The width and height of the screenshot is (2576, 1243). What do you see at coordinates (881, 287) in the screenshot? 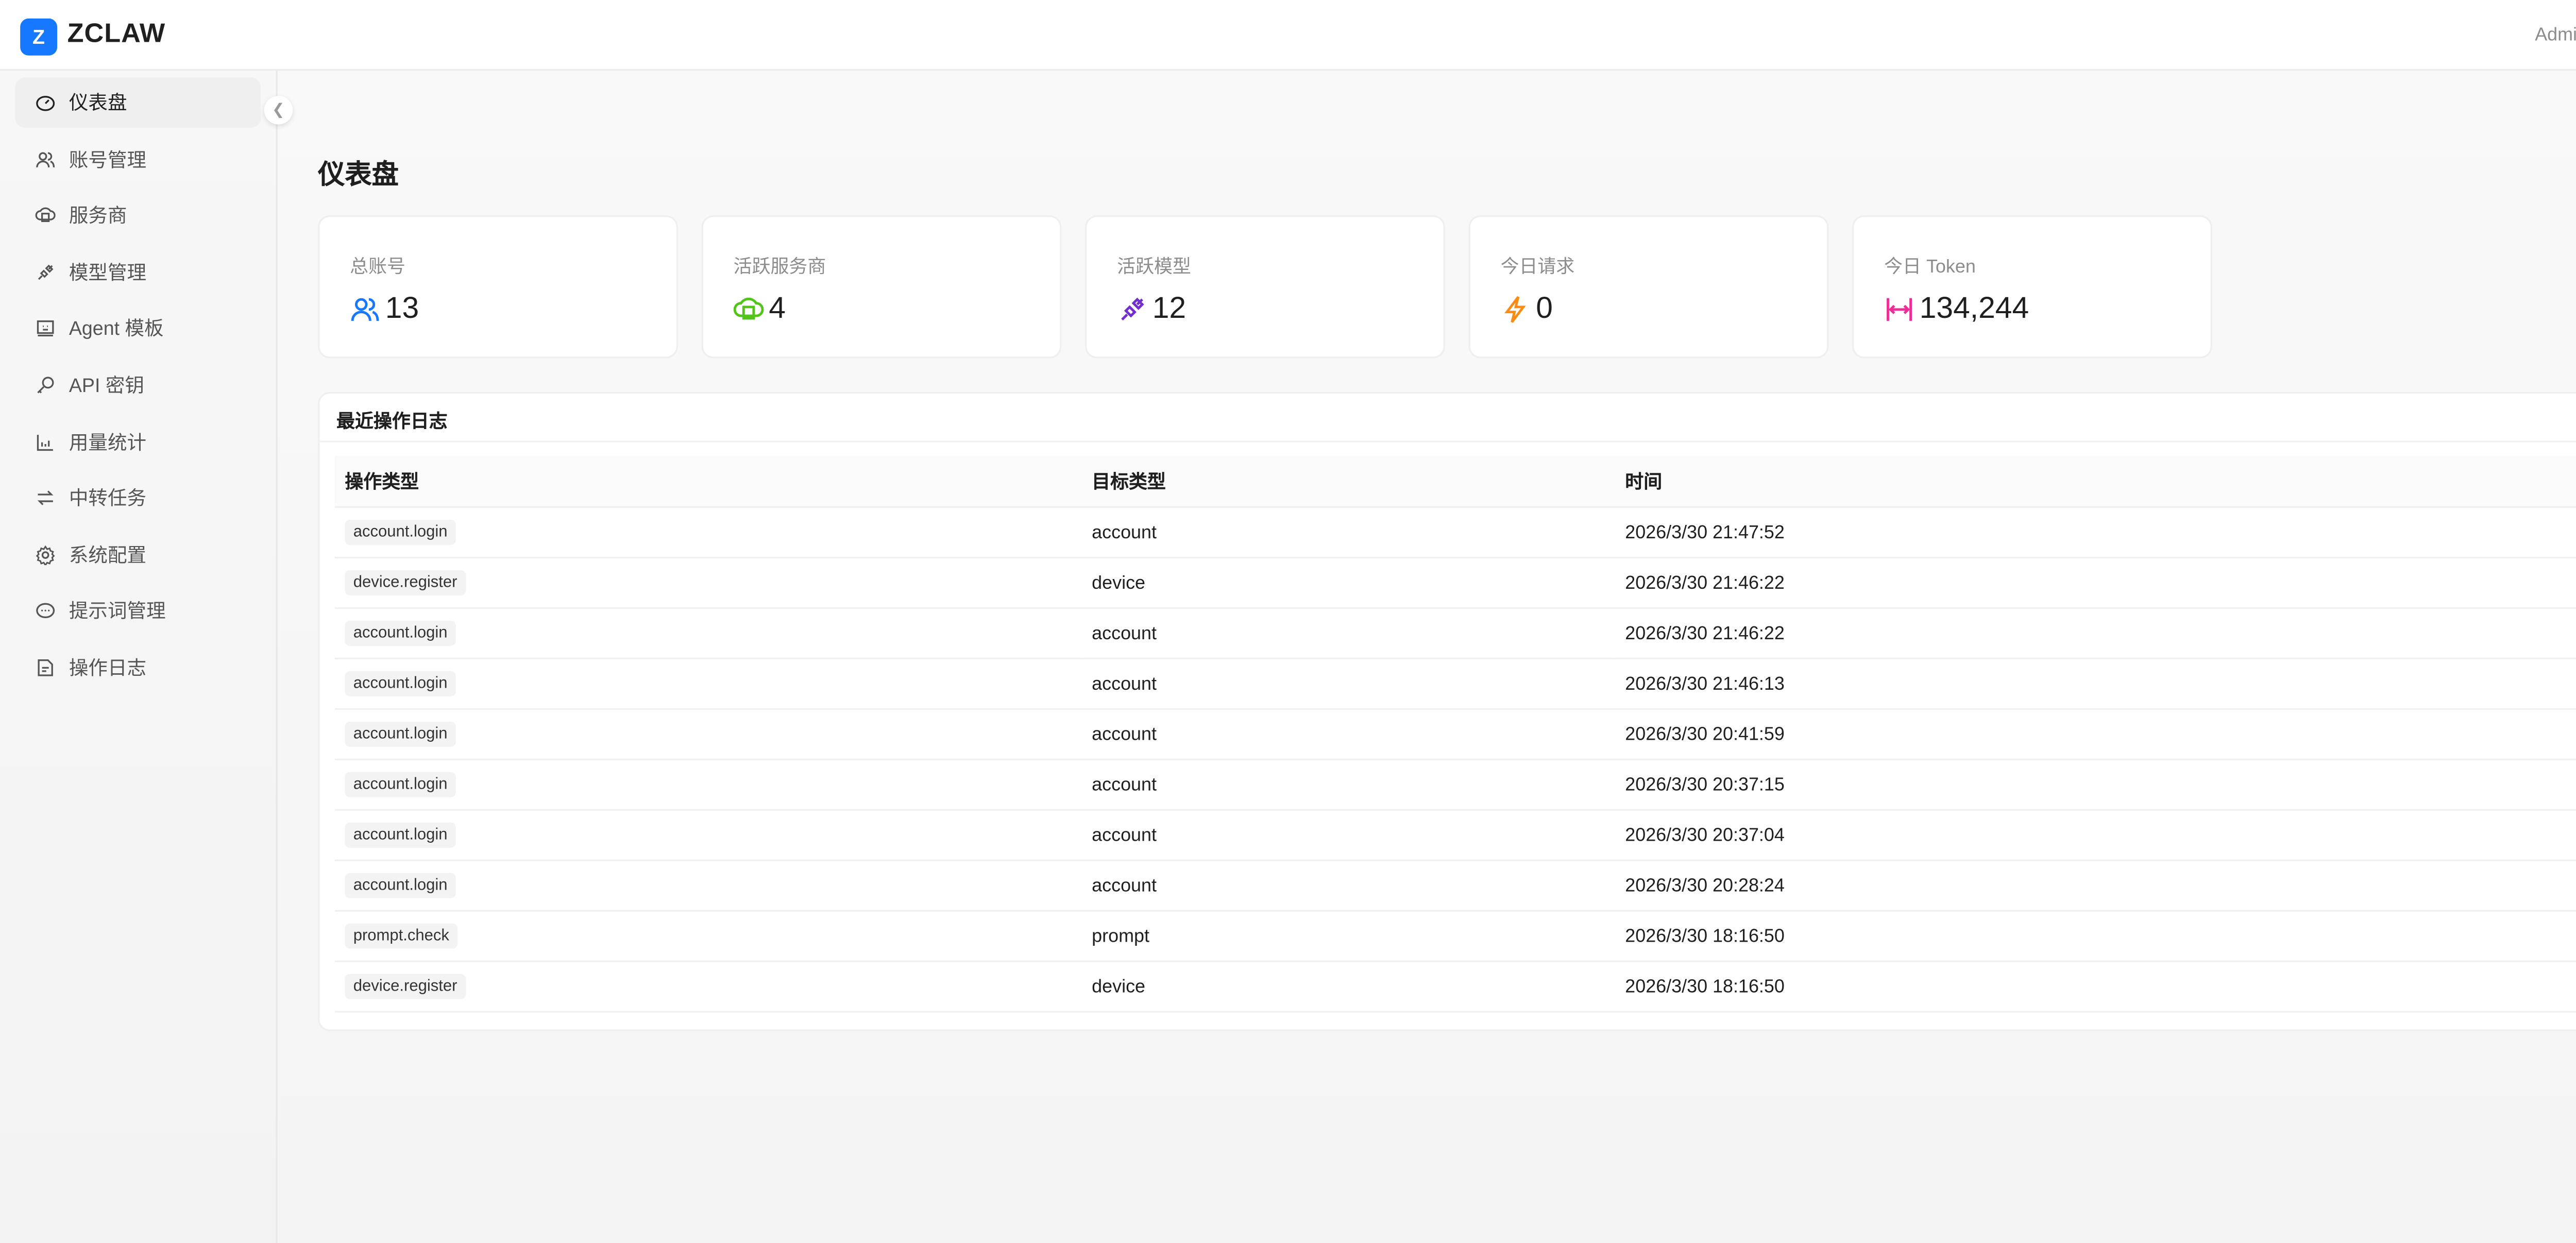
I see `stat-card: 活跃服务商 4` at bounding box center [881, 287].